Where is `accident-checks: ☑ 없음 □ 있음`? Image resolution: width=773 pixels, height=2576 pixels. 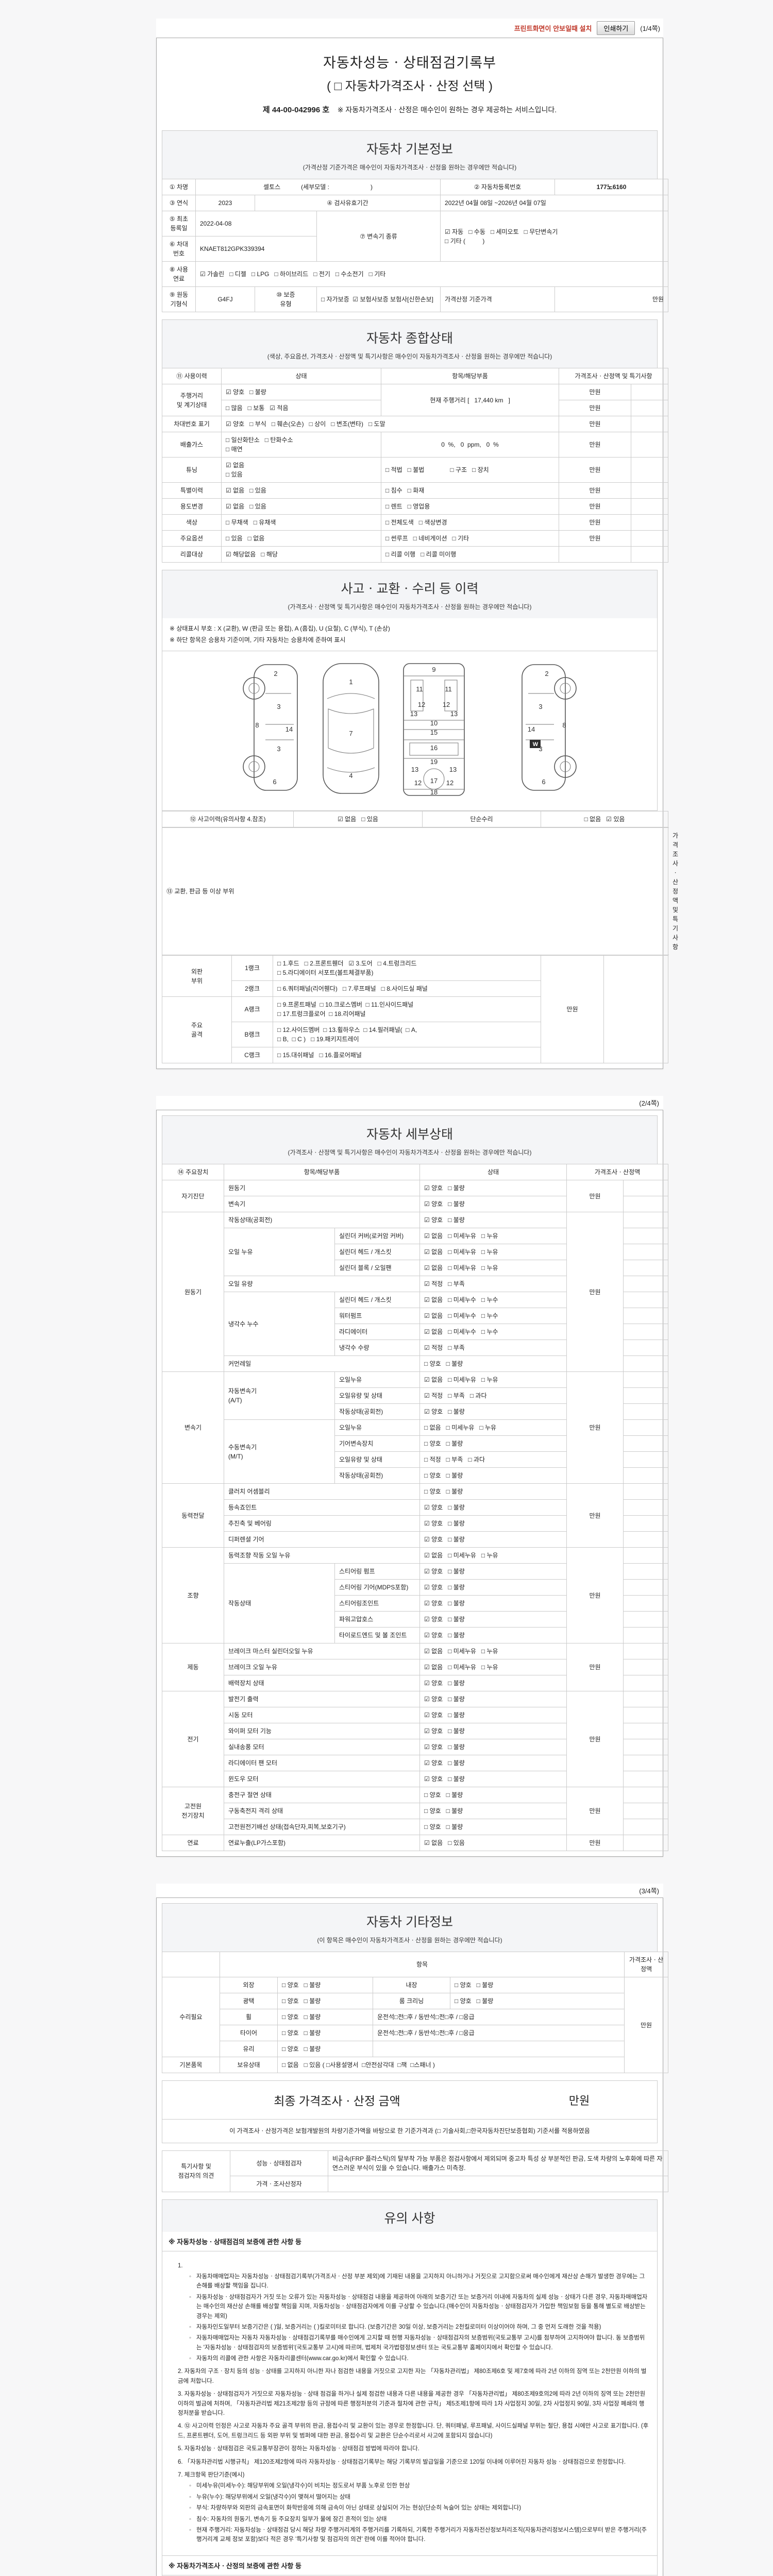 accident-checks: ☑ 없음 □ 있음 is located at coordinates (358, 819).